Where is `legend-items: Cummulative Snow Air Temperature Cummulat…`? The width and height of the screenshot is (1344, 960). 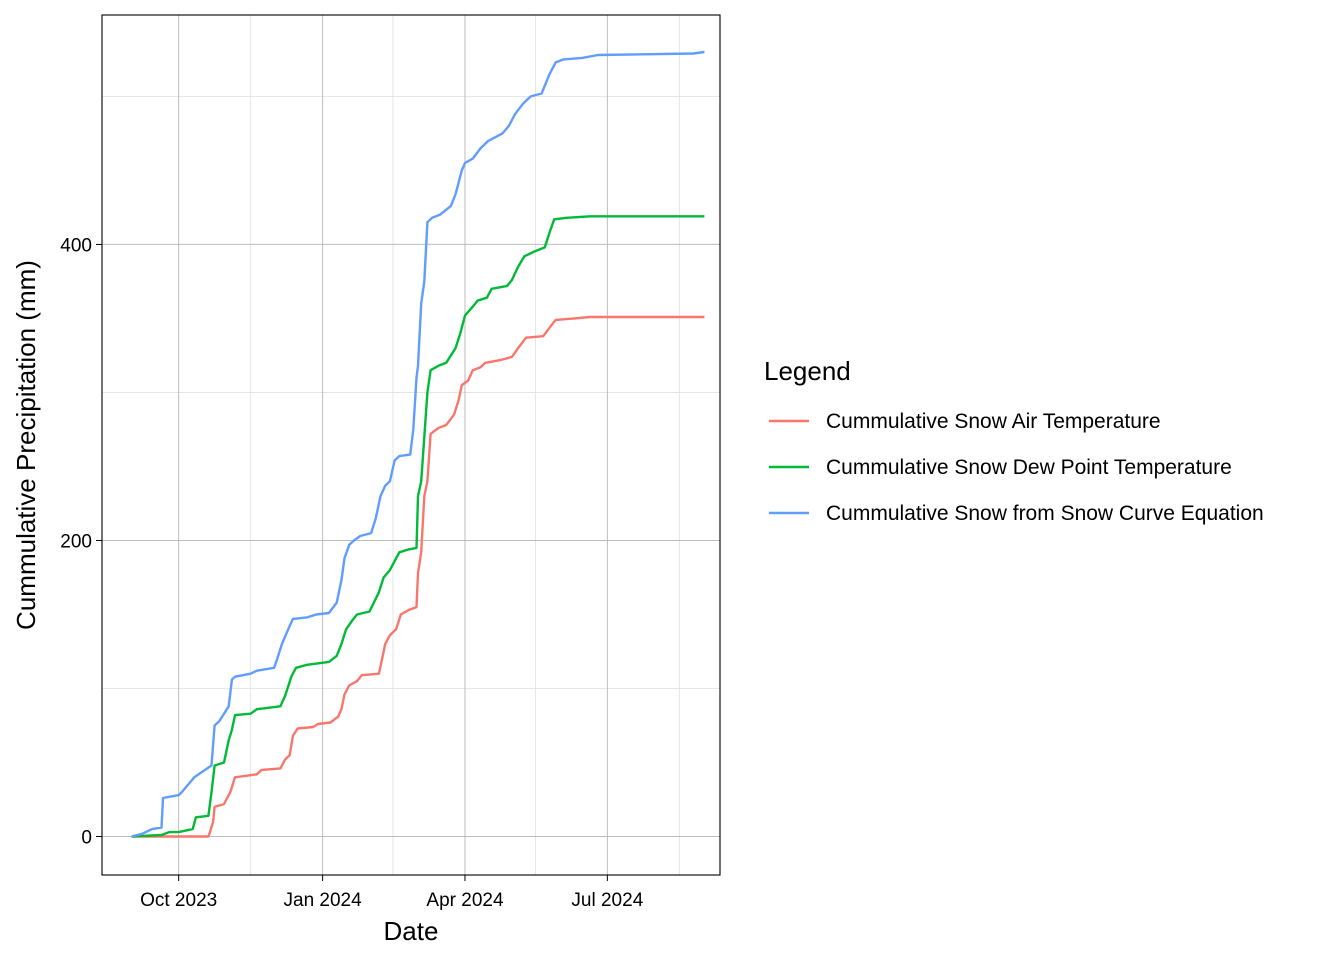
legend-items: Cummulative Snow Air Temperature Cummulat… is located at coordinates (1016, 467).